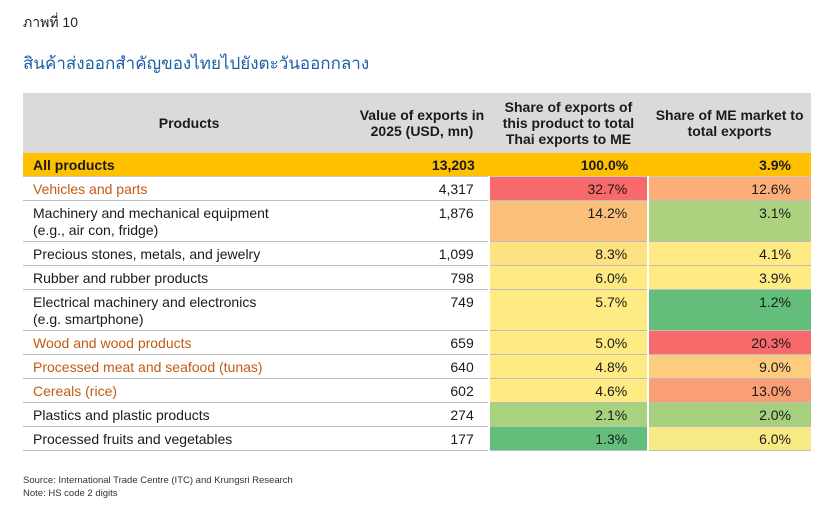  What do you see at coordinates (729, 438) in the screenshot?
I see `me-share-cell: 6.0%` at bounding box center [729, 438].